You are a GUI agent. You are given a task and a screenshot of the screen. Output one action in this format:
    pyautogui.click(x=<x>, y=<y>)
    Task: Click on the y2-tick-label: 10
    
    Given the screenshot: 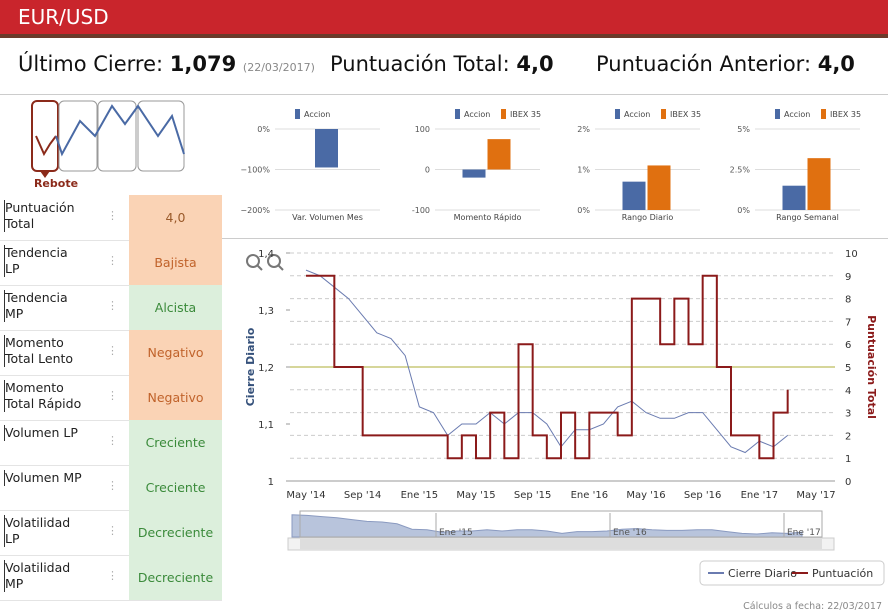 What is the action you would take?
    pyautogui.click(x=851, y=254)
    